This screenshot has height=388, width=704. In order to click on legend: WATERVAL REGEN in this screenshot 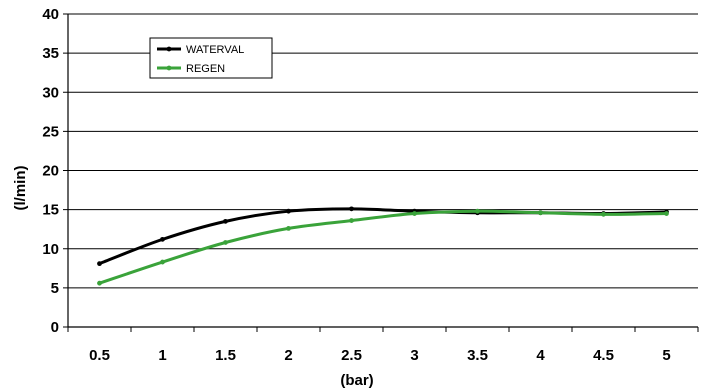, I will do `click(211, 58)`.